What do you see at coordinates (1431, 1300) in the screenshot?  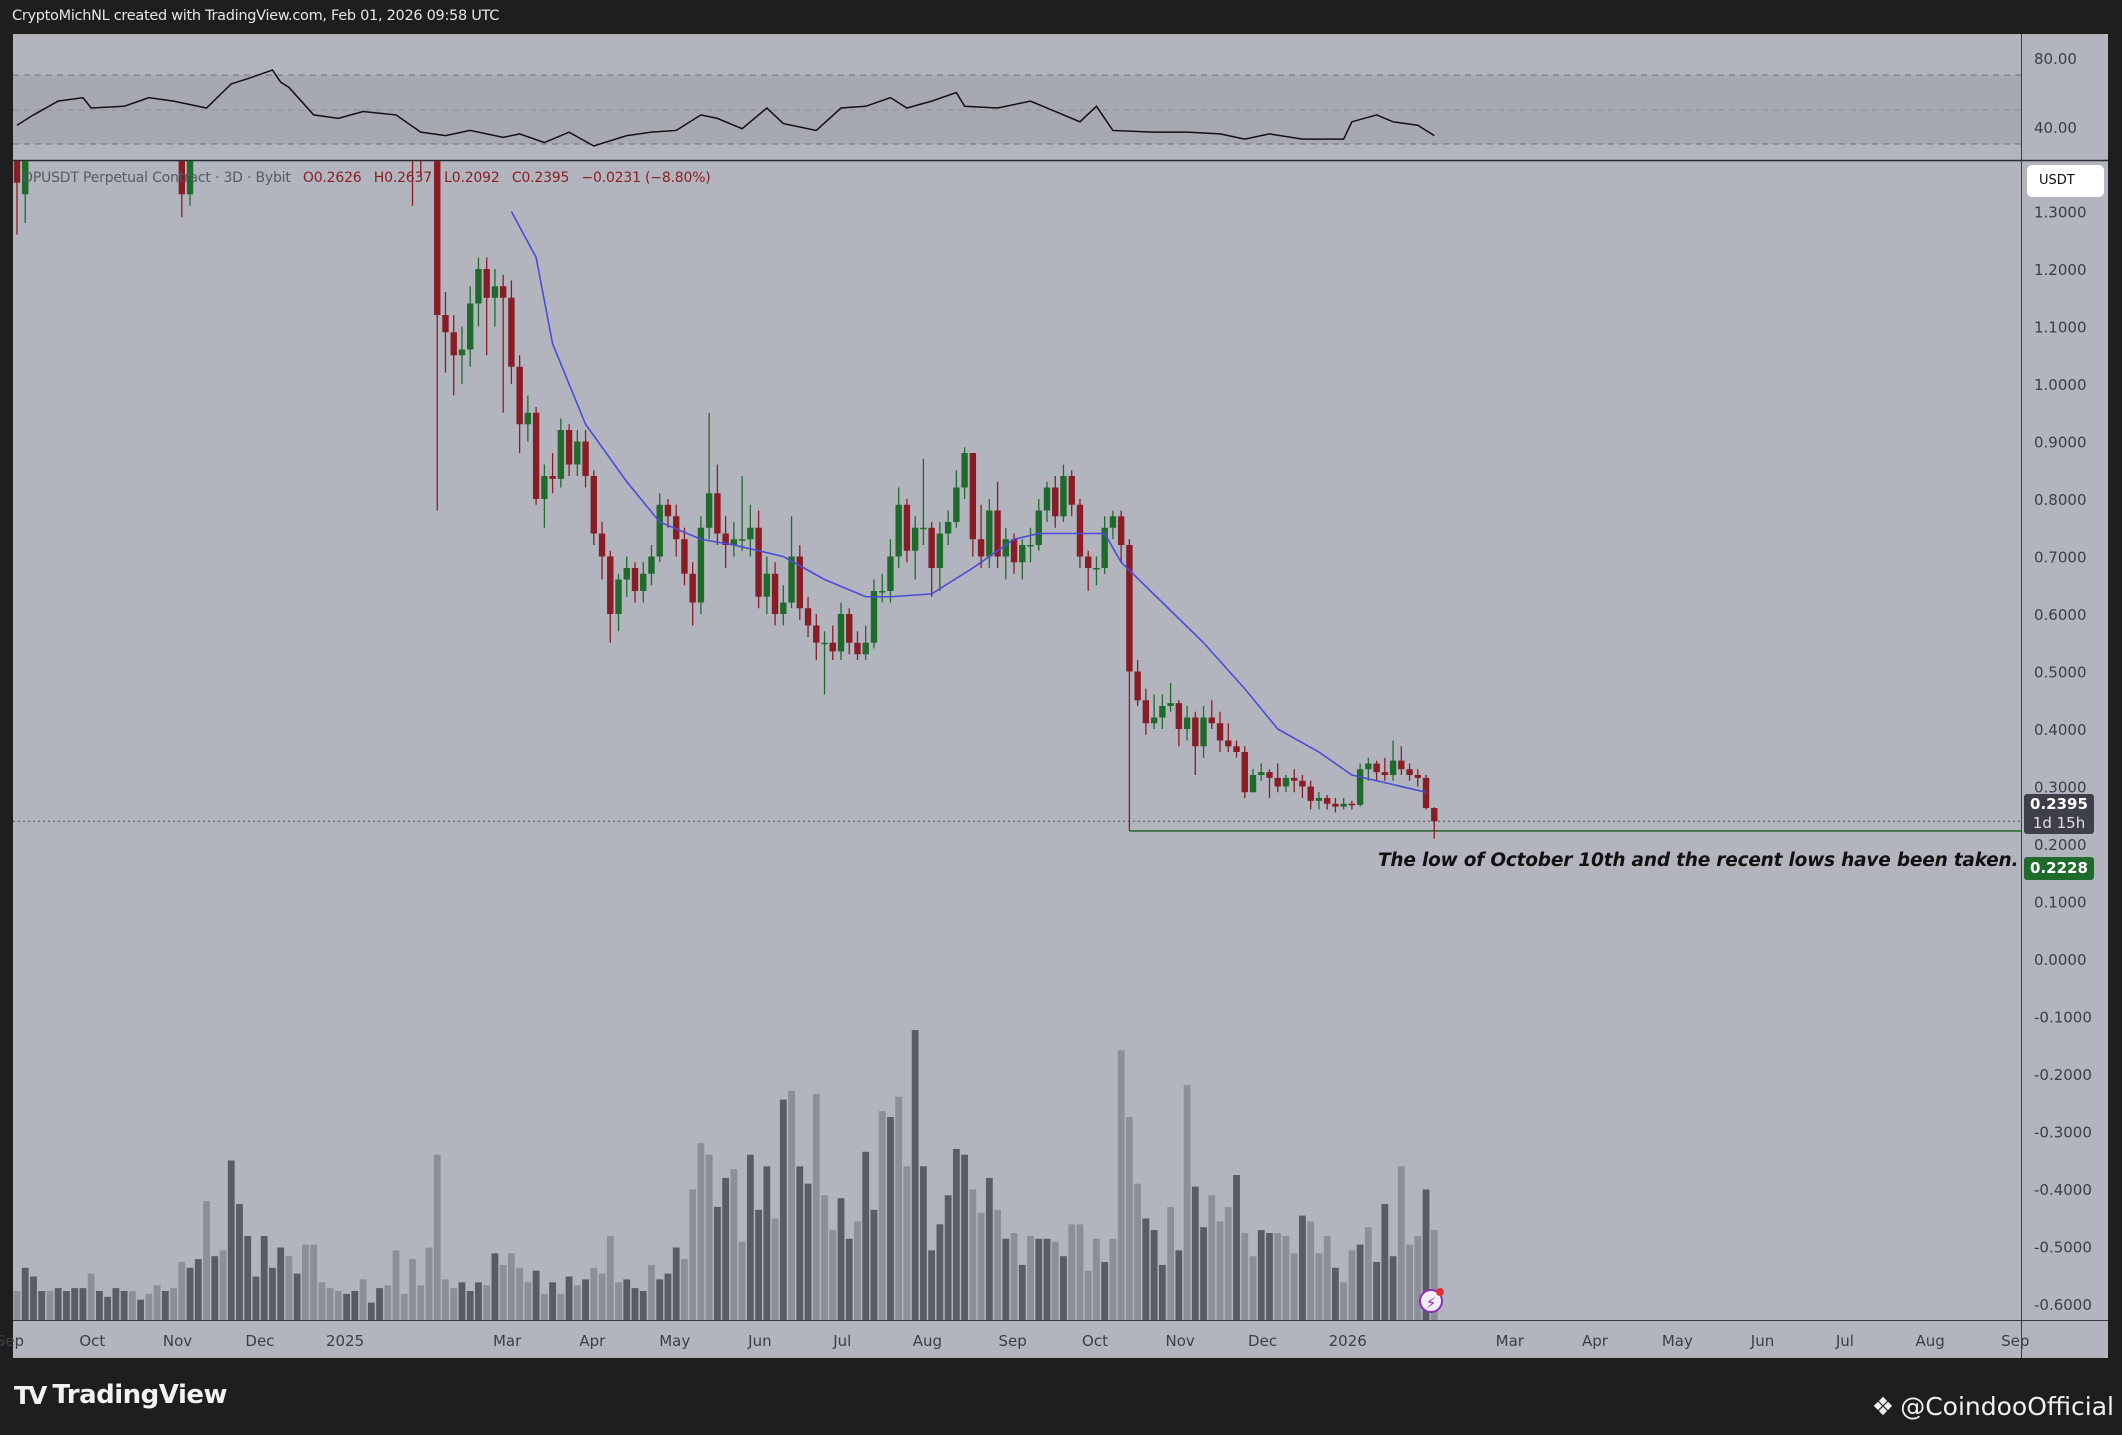 I see `lightning-icon: ⚡` at bounding box center [1431, 1300].